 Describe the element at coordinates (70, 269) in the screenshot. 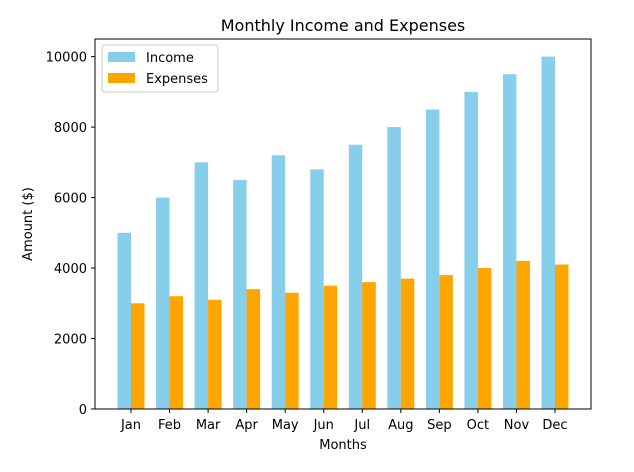

I see `y-tick-label-4000: 4000` at that location.